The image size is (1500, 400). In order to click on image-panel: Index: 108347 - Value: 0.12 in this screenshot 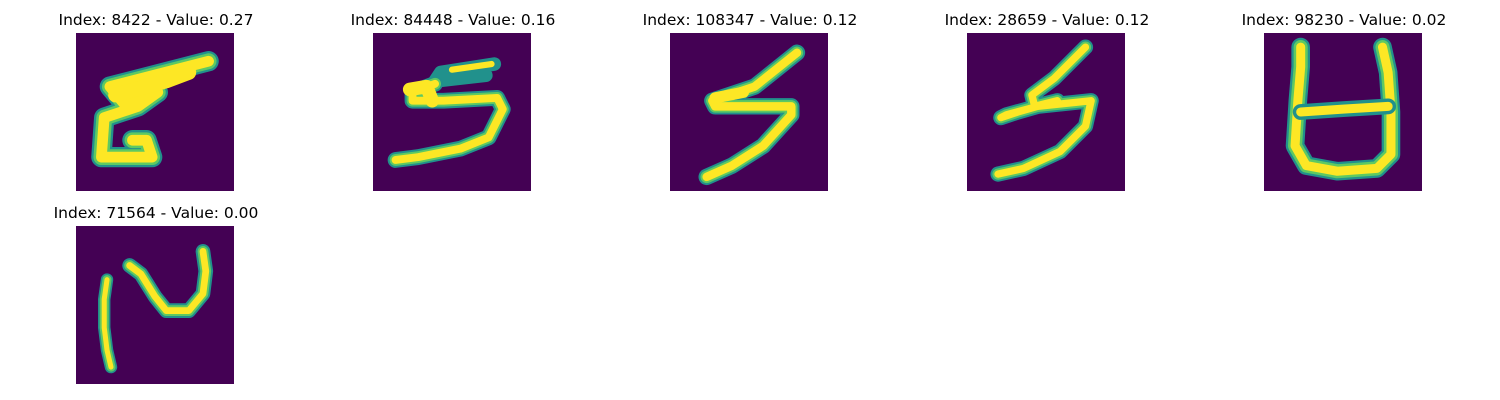, I will do `click(750, 103)`.